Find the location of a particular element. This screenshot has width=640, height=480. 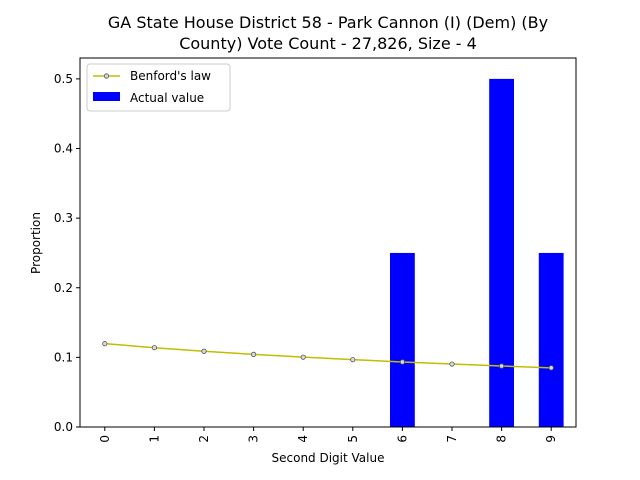

legend-bar-swatch is located at coordinates (106, 96).